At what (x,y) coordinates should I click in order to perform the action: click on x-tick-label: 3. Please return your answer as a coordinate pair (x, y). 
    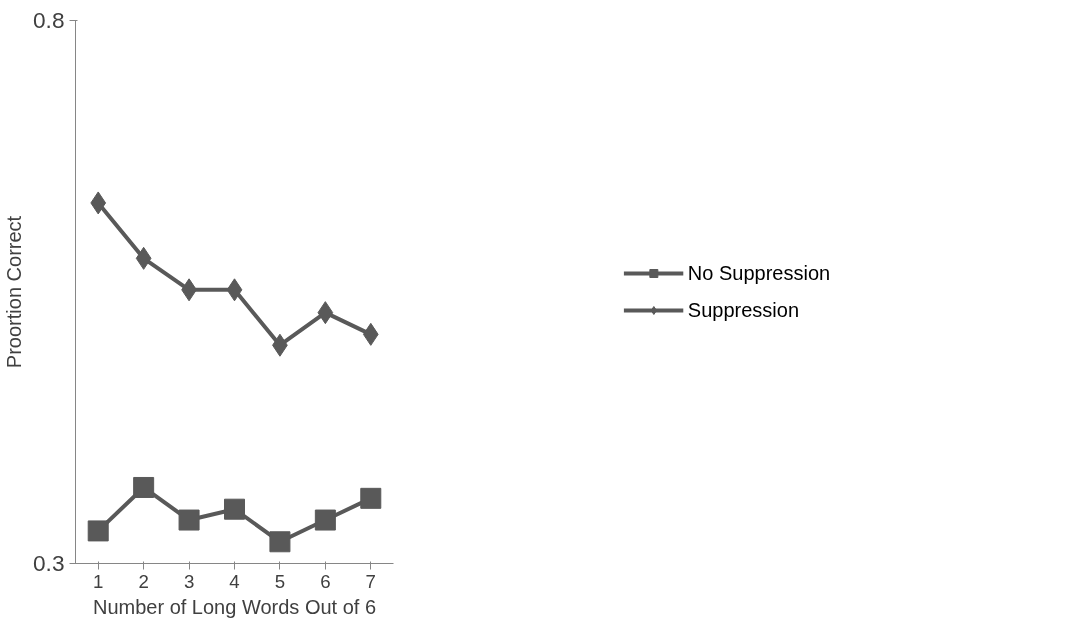
    Looking at the image, I should click on (189, 581).